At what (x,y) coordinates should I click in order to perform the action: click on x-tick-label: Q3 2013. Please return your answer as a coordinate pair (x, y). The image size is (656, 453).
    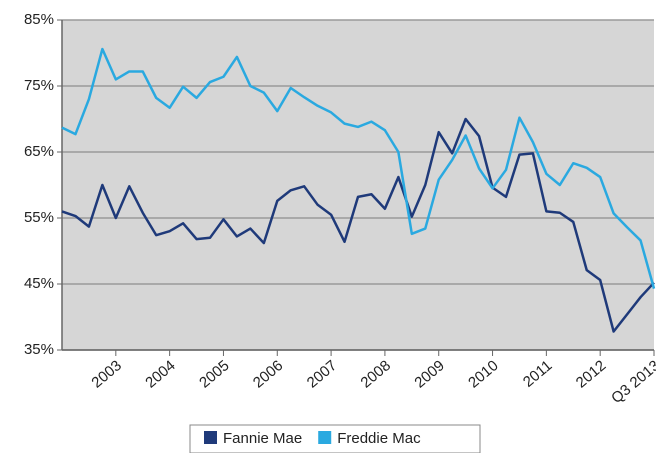
    Looking at the image, I should click on (632, 382).